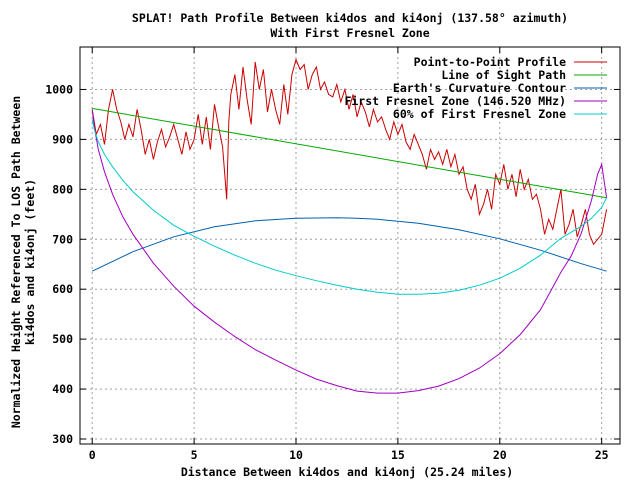 This screenshot has width=640, height=480. I want to click on y-axis-label-line-2: ki4dos and ki4onj (feet), so click(30, 262).